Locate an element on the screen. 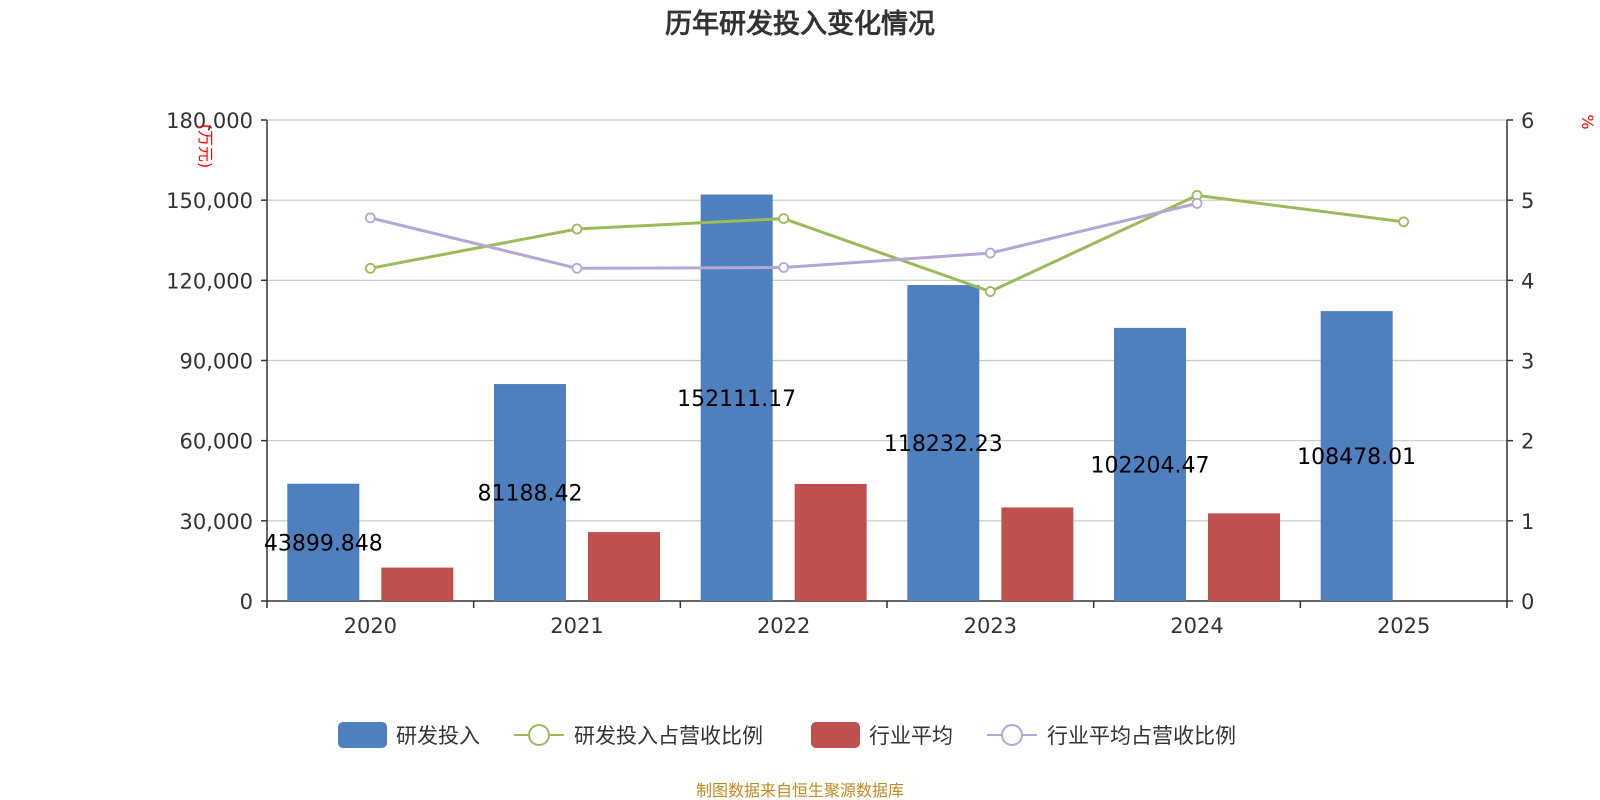 This screenshot has height=800, width=1600. bar-行业平均-2020 is located at coordinates (417, 584).